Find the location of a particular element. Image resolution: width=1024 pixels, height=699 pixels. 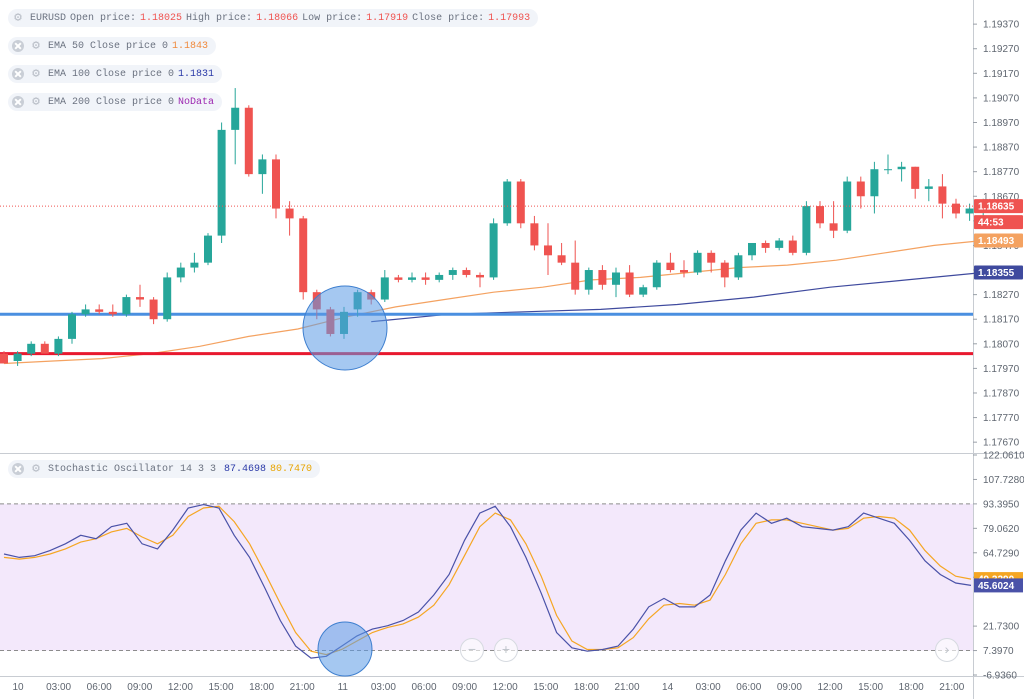

ema100-price-label: 1.18355 is located at coordinates (996, 273).